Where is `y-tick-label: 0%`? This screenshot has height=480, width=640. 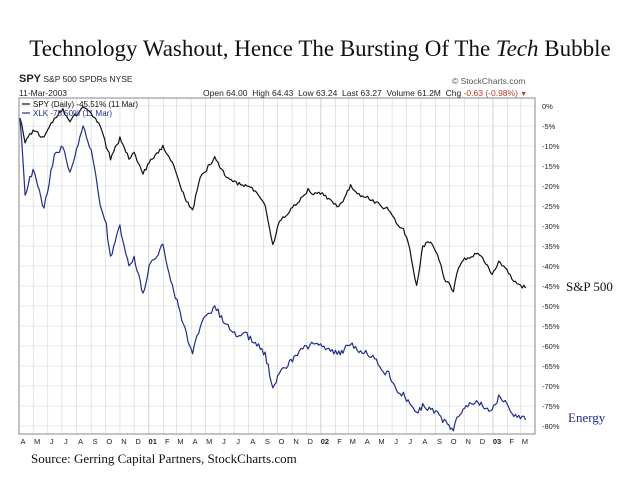
y-tick-label: 0% is located at coordinates (547, 106).